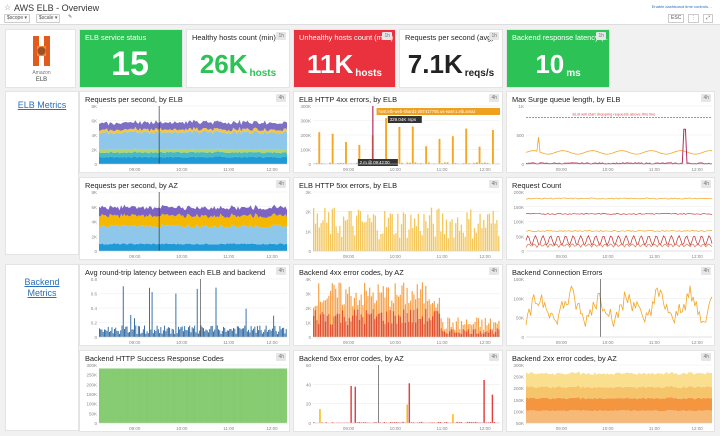 This screenshot has width=720, height=436. What do you see at coordinates (48, 18) in the screenshot?
I see `scale-selector: $scale ▾` at bounding box center [48, 18].